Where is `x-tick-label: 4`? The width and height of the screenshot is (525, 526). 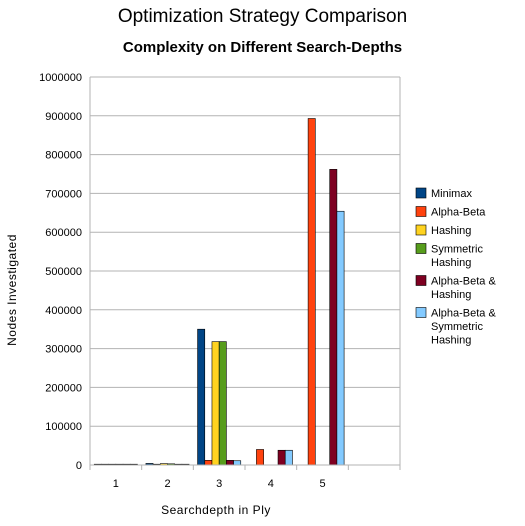 x-tick-label: 4 is located at coordinates (271, 484).